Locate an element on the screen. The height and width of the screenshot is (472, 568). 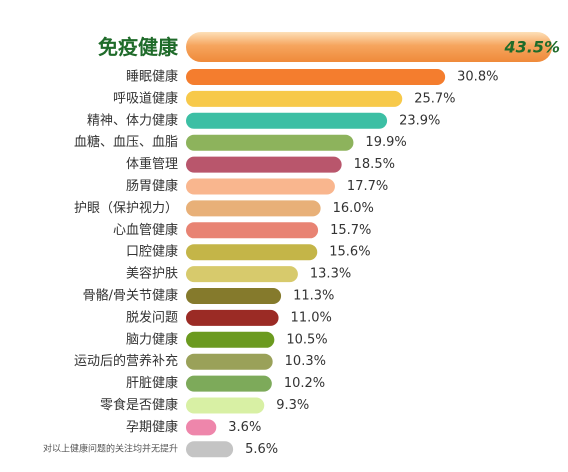
category-label-2: 呼吸道健康 is located at coordinates (145, 98).